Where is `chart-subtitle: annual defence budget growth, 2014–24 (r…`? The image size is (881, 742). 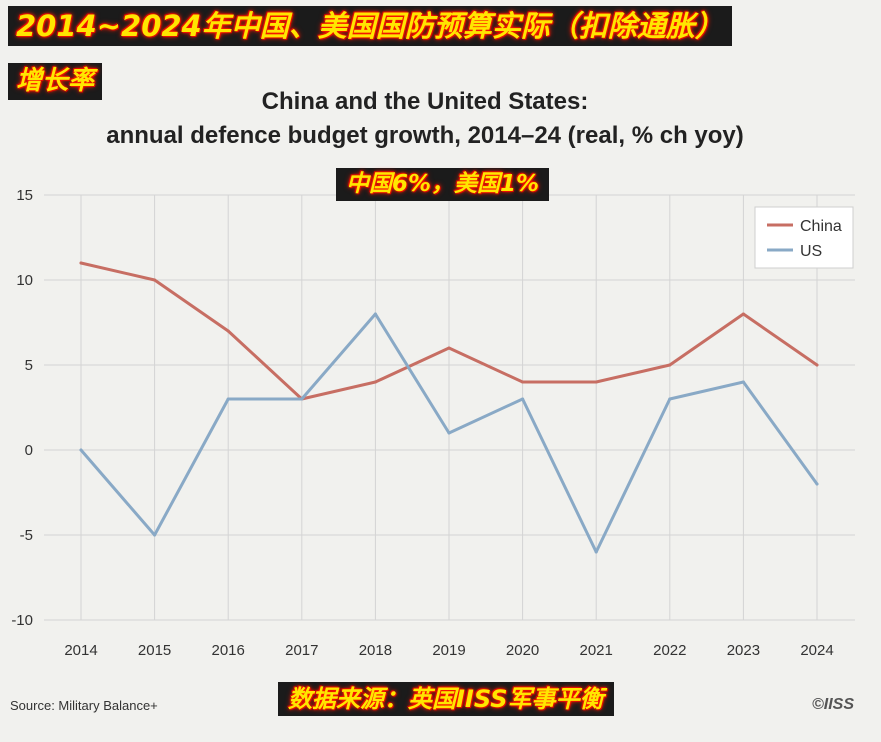 chart-subtitle: annual defence budget growth, 2014–24 (r… is located at coordinates (425, 135).